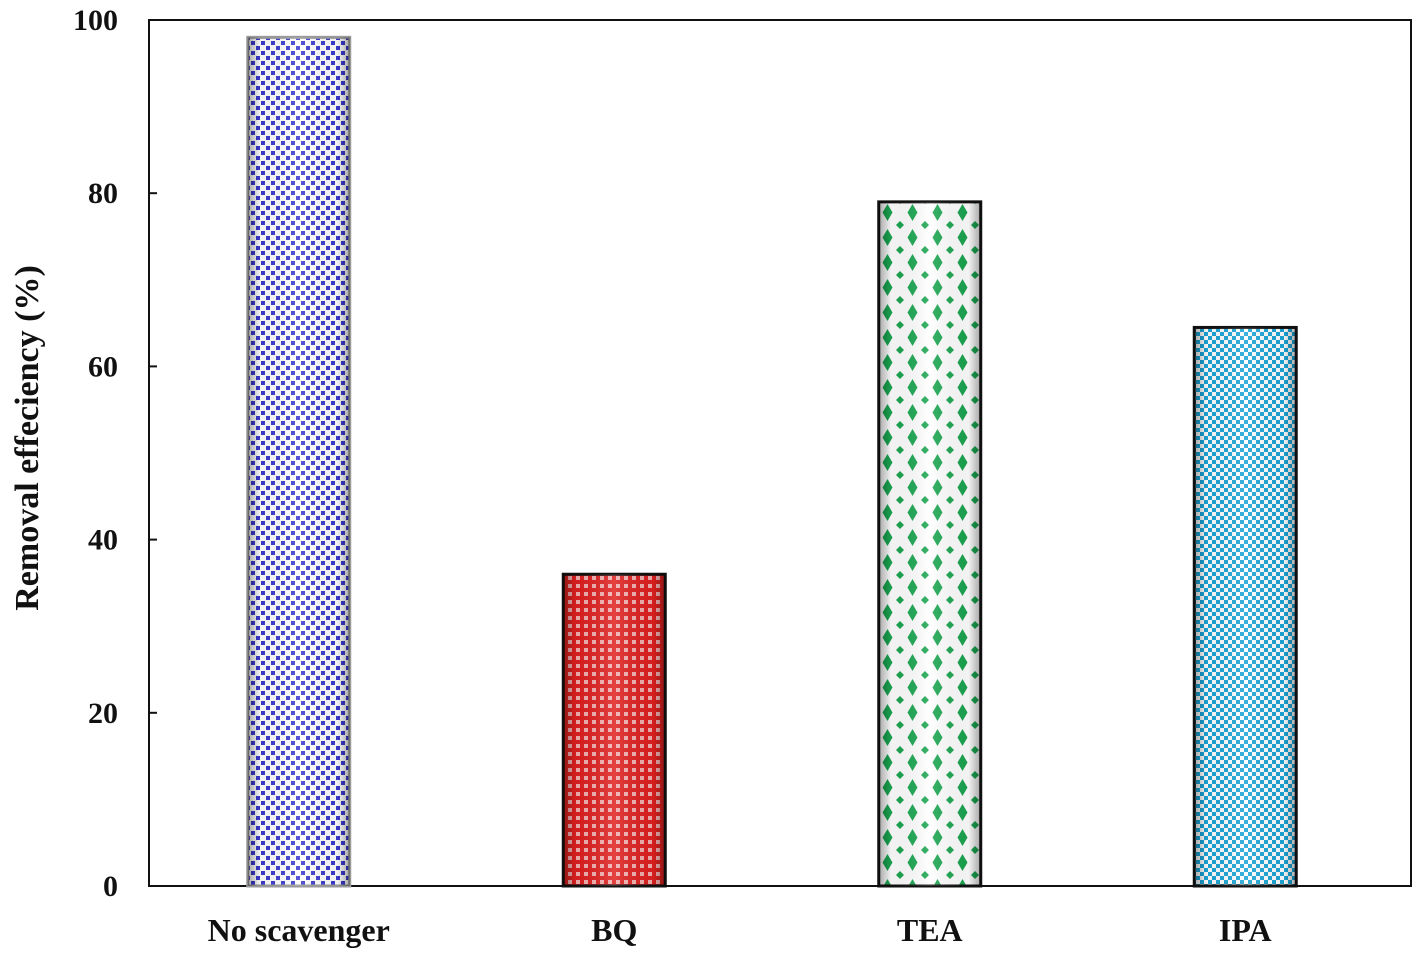  What do you see at coordinates (740, 930) in the screenshot?
I see `x-axis-labels: No scavenger BQ TEA IPA` at bounding box center [740, 930].